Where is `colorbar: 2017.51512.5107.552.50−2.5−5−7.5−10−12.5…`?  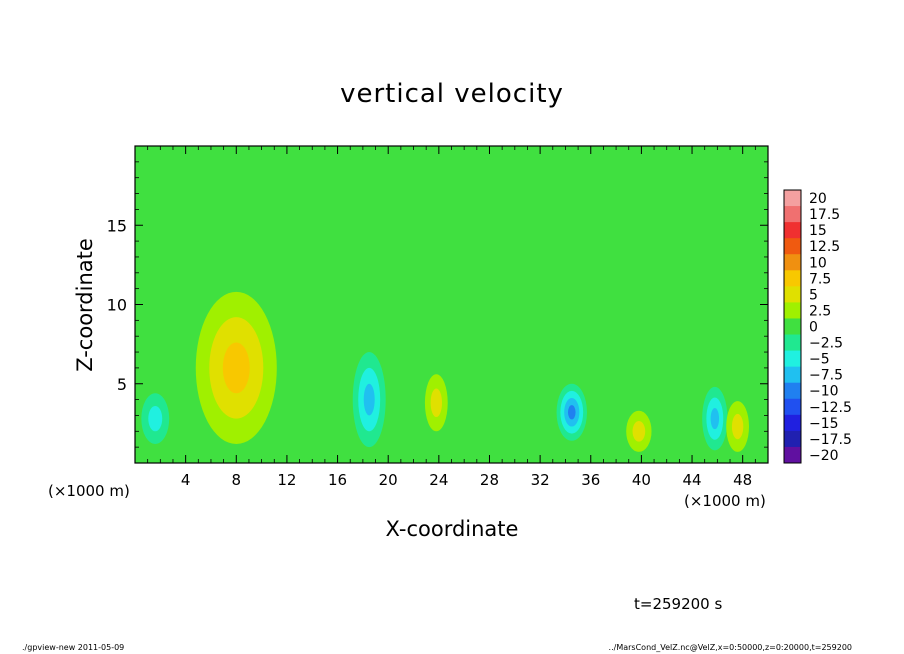 colorbar: 2017.51512.5107.552.50−2.5−5−7.5−10−12.5… is located at coordinates (817, 326).